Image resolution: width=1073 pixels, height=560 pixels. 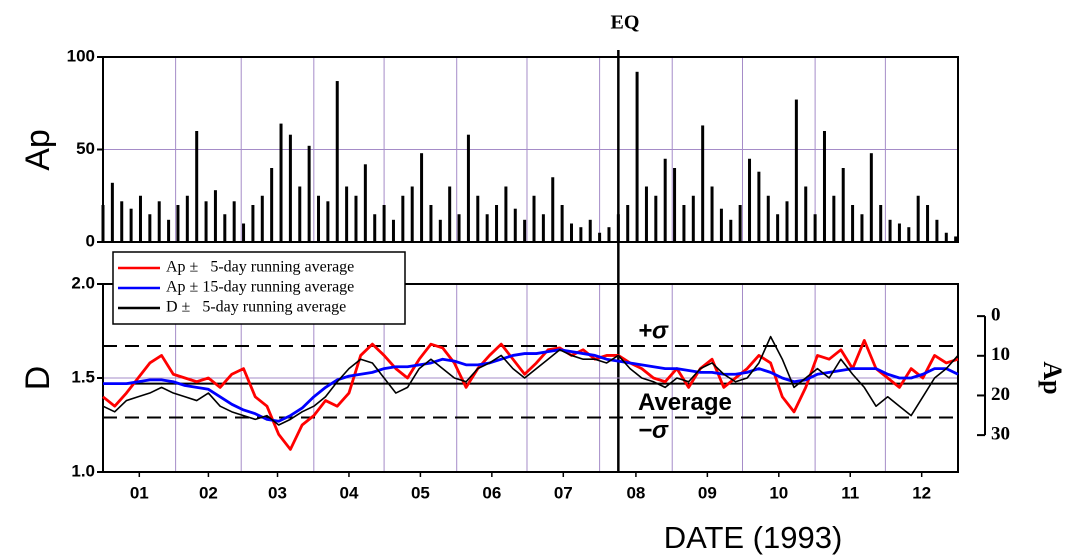 What do you see at coordinates (625, 23) in the screenshot?
I see `event-label: EQ` at bounding box center [625, 23].